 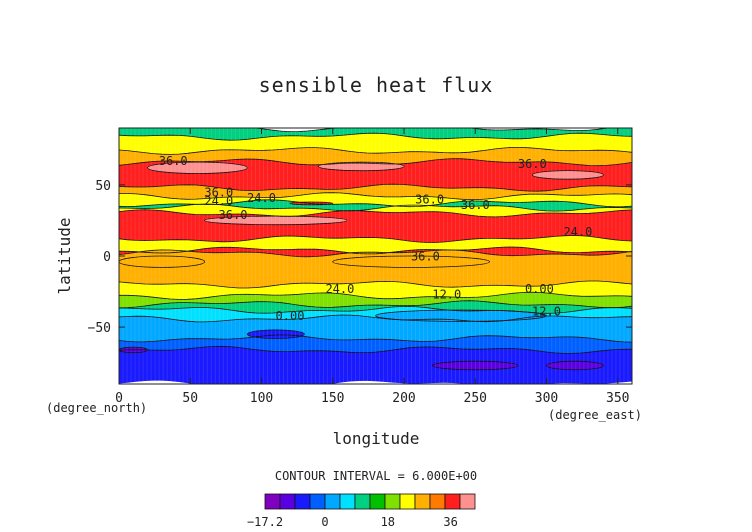 I want to click on colorbar-tick-label: −17.2, so click(x=265, y=522).